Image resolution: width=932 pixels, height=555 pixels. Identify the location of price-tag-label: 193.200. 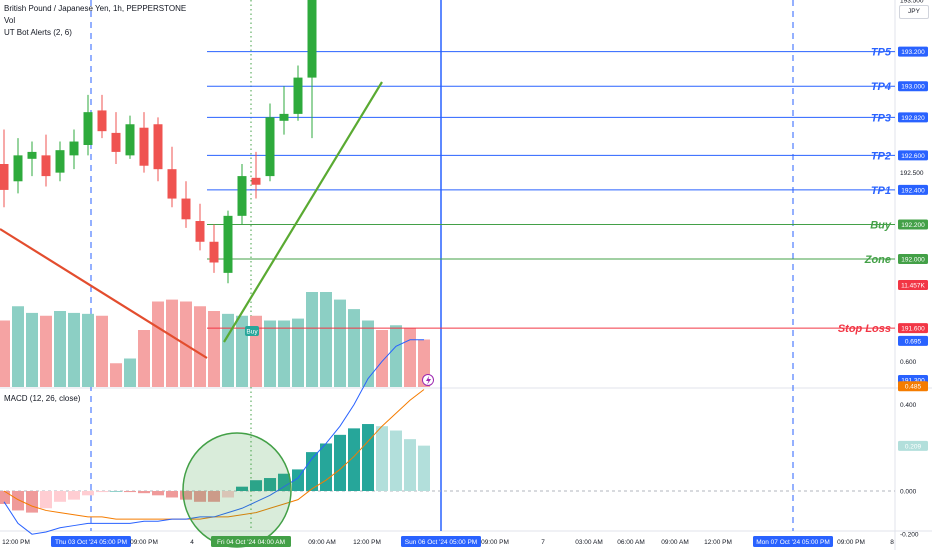
(913, 52).